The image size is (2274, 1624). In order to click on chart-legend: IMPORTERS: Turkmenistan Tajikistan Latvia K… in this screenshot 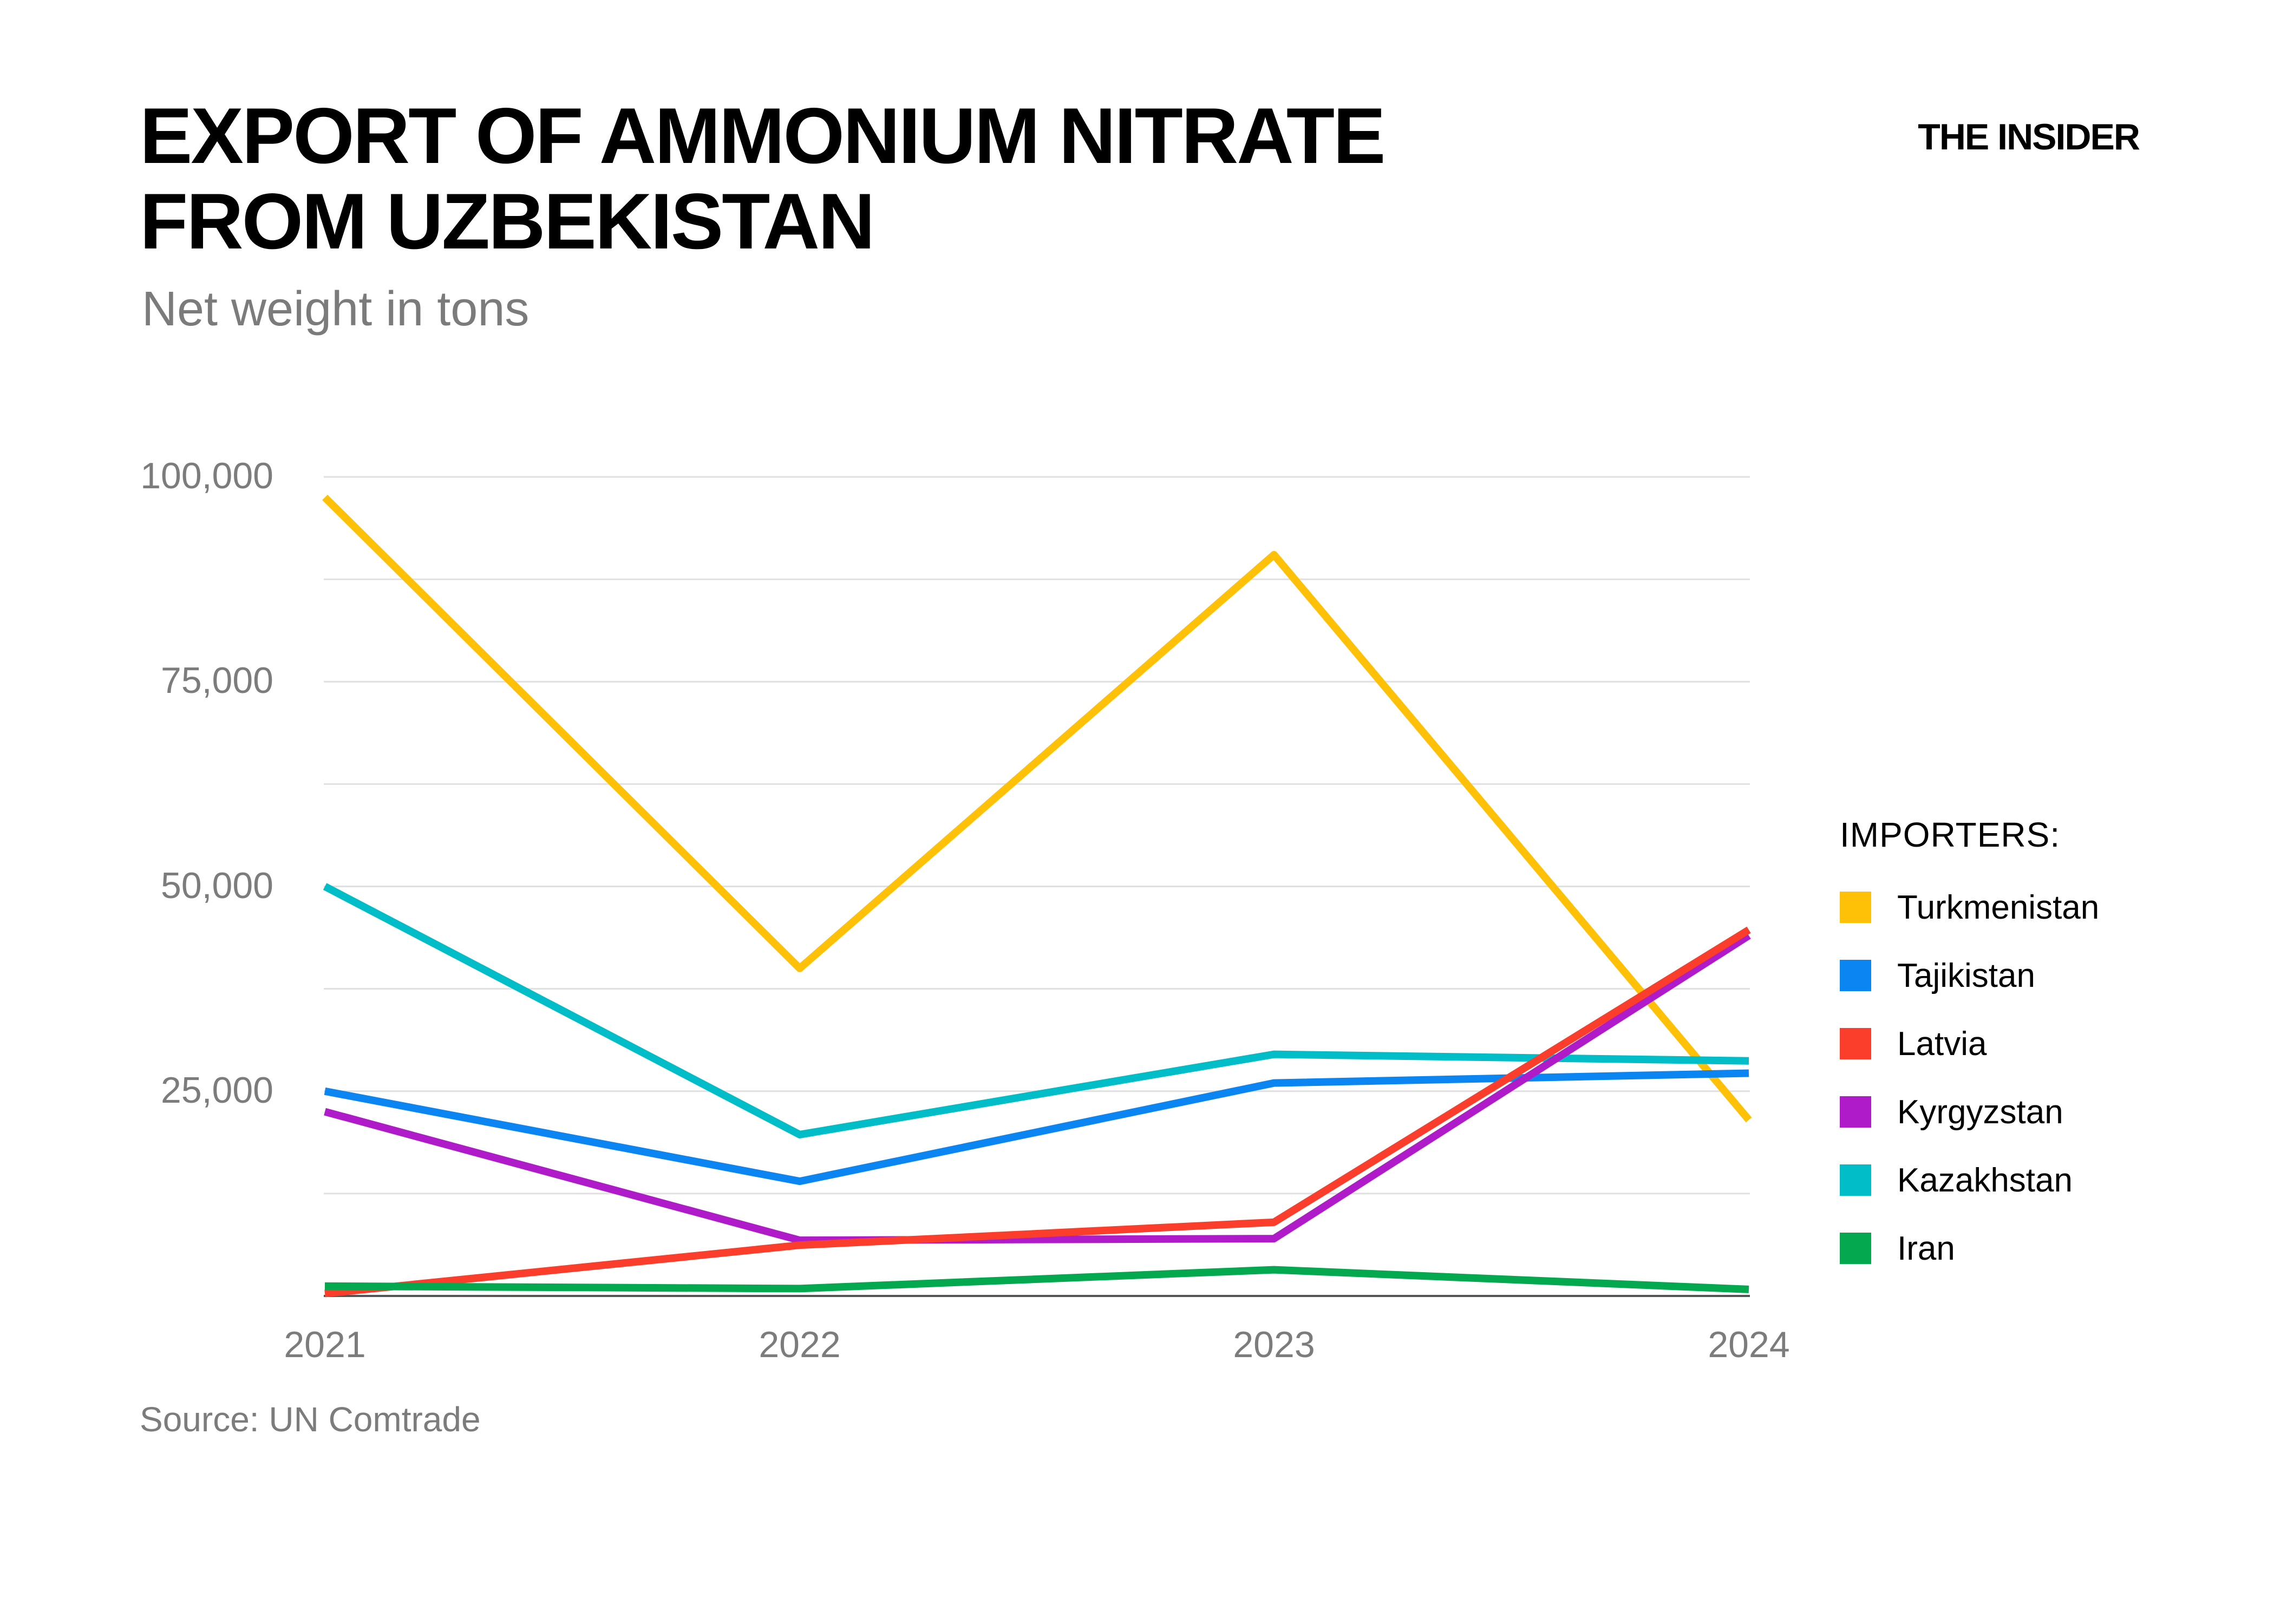, I will do `click(2030, 1058)`.